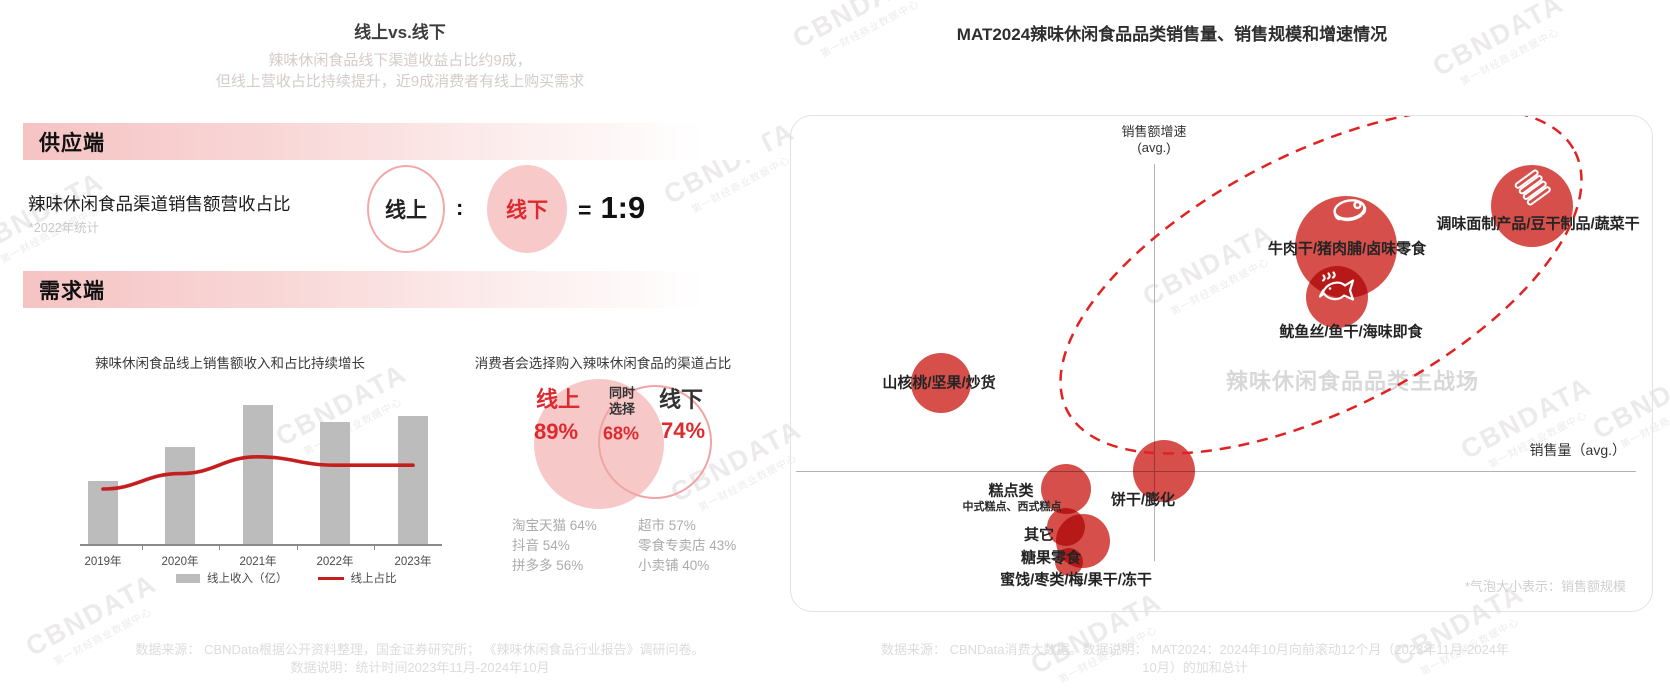  I want to click on venn-online-label: 线上, so click(558, 399).